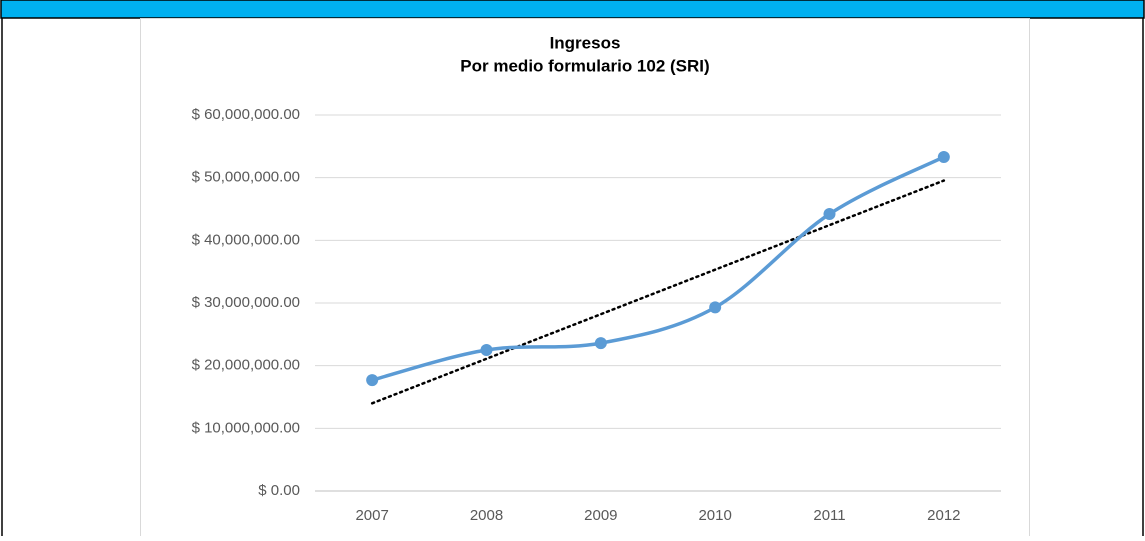  Describe the element at coordinates (943, 515) in the screenshot. I see `x-tick-label: 2012` at that location.